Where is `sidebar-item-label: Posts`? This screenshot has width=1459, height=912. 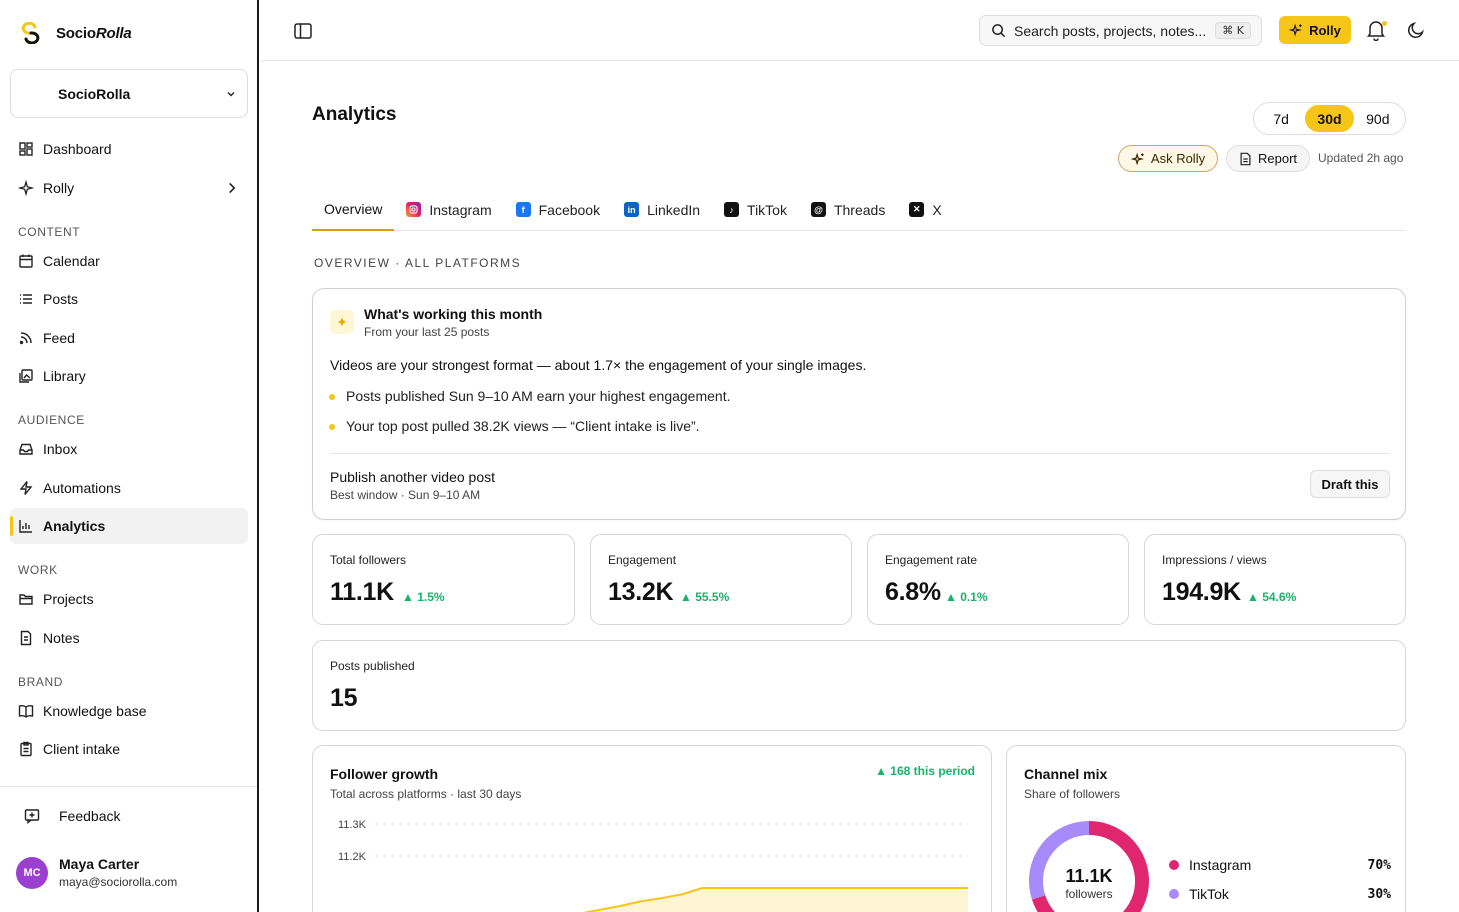 sidebar-item-label: Posts is located at coordinates (61, 299).